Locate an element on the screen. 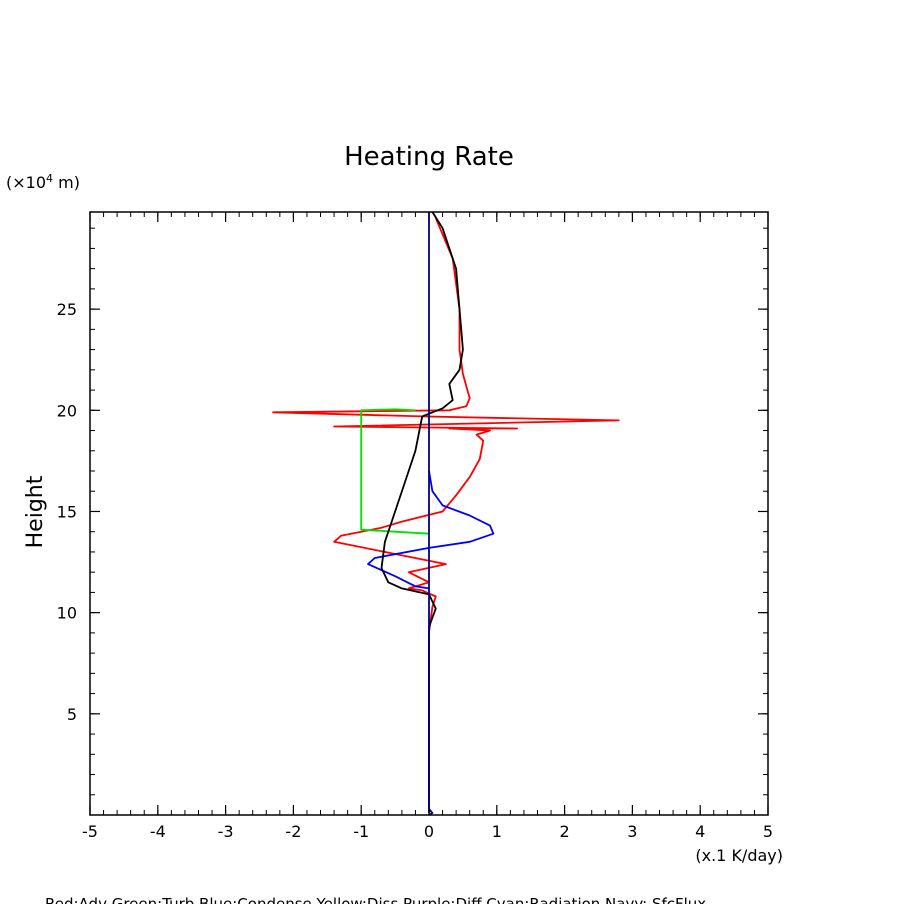  x-unit-label: (x.1 K/day) is located at coordinates (739, 855).